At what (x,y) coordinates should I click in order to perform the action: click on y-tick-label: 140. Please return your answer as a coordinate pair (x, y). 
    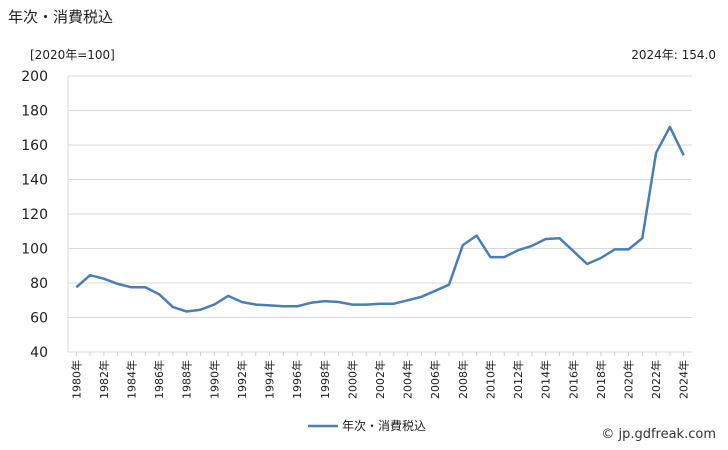
    Looking at the image, I should click on (34, 181).